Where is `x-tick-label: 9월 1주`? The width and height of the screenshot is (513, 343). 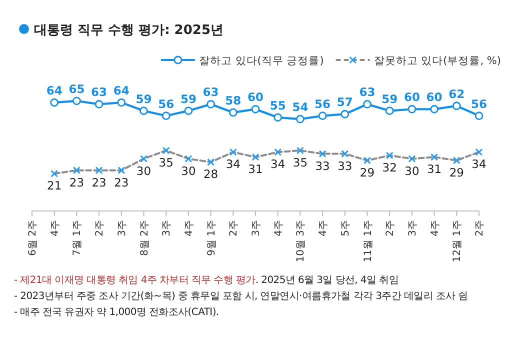
x-tick-label: 9월 1주 is located at coordinates (212, 238).